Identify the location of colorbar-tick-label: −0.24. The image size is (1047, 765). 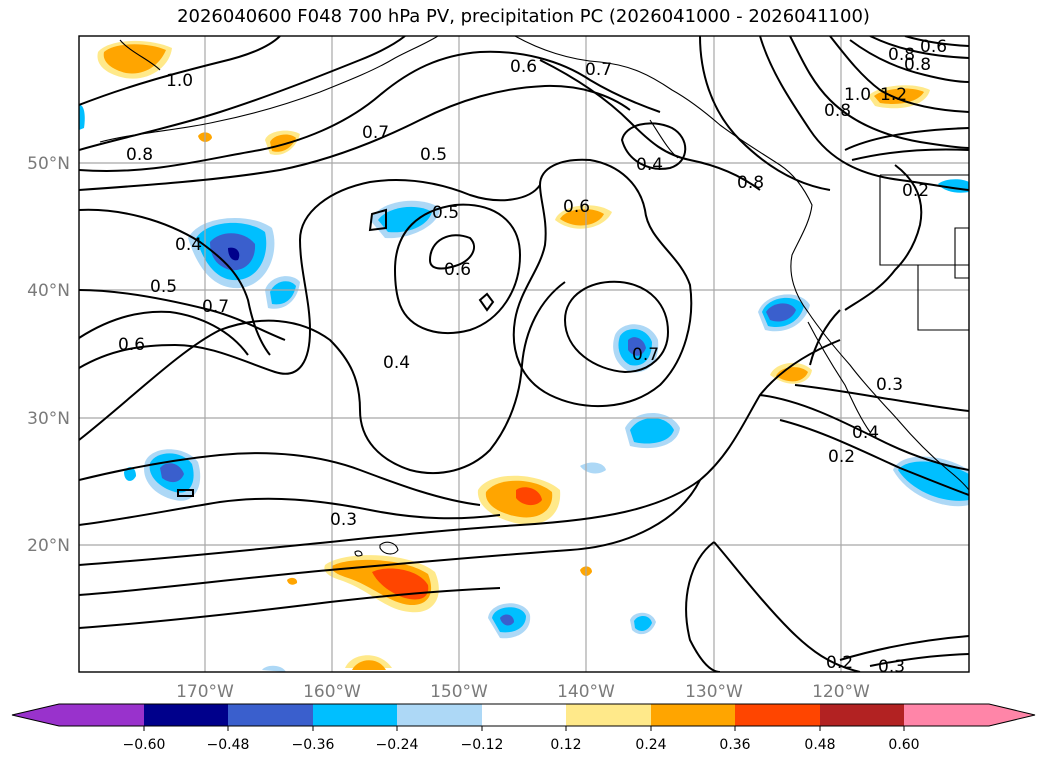
(397, 745).